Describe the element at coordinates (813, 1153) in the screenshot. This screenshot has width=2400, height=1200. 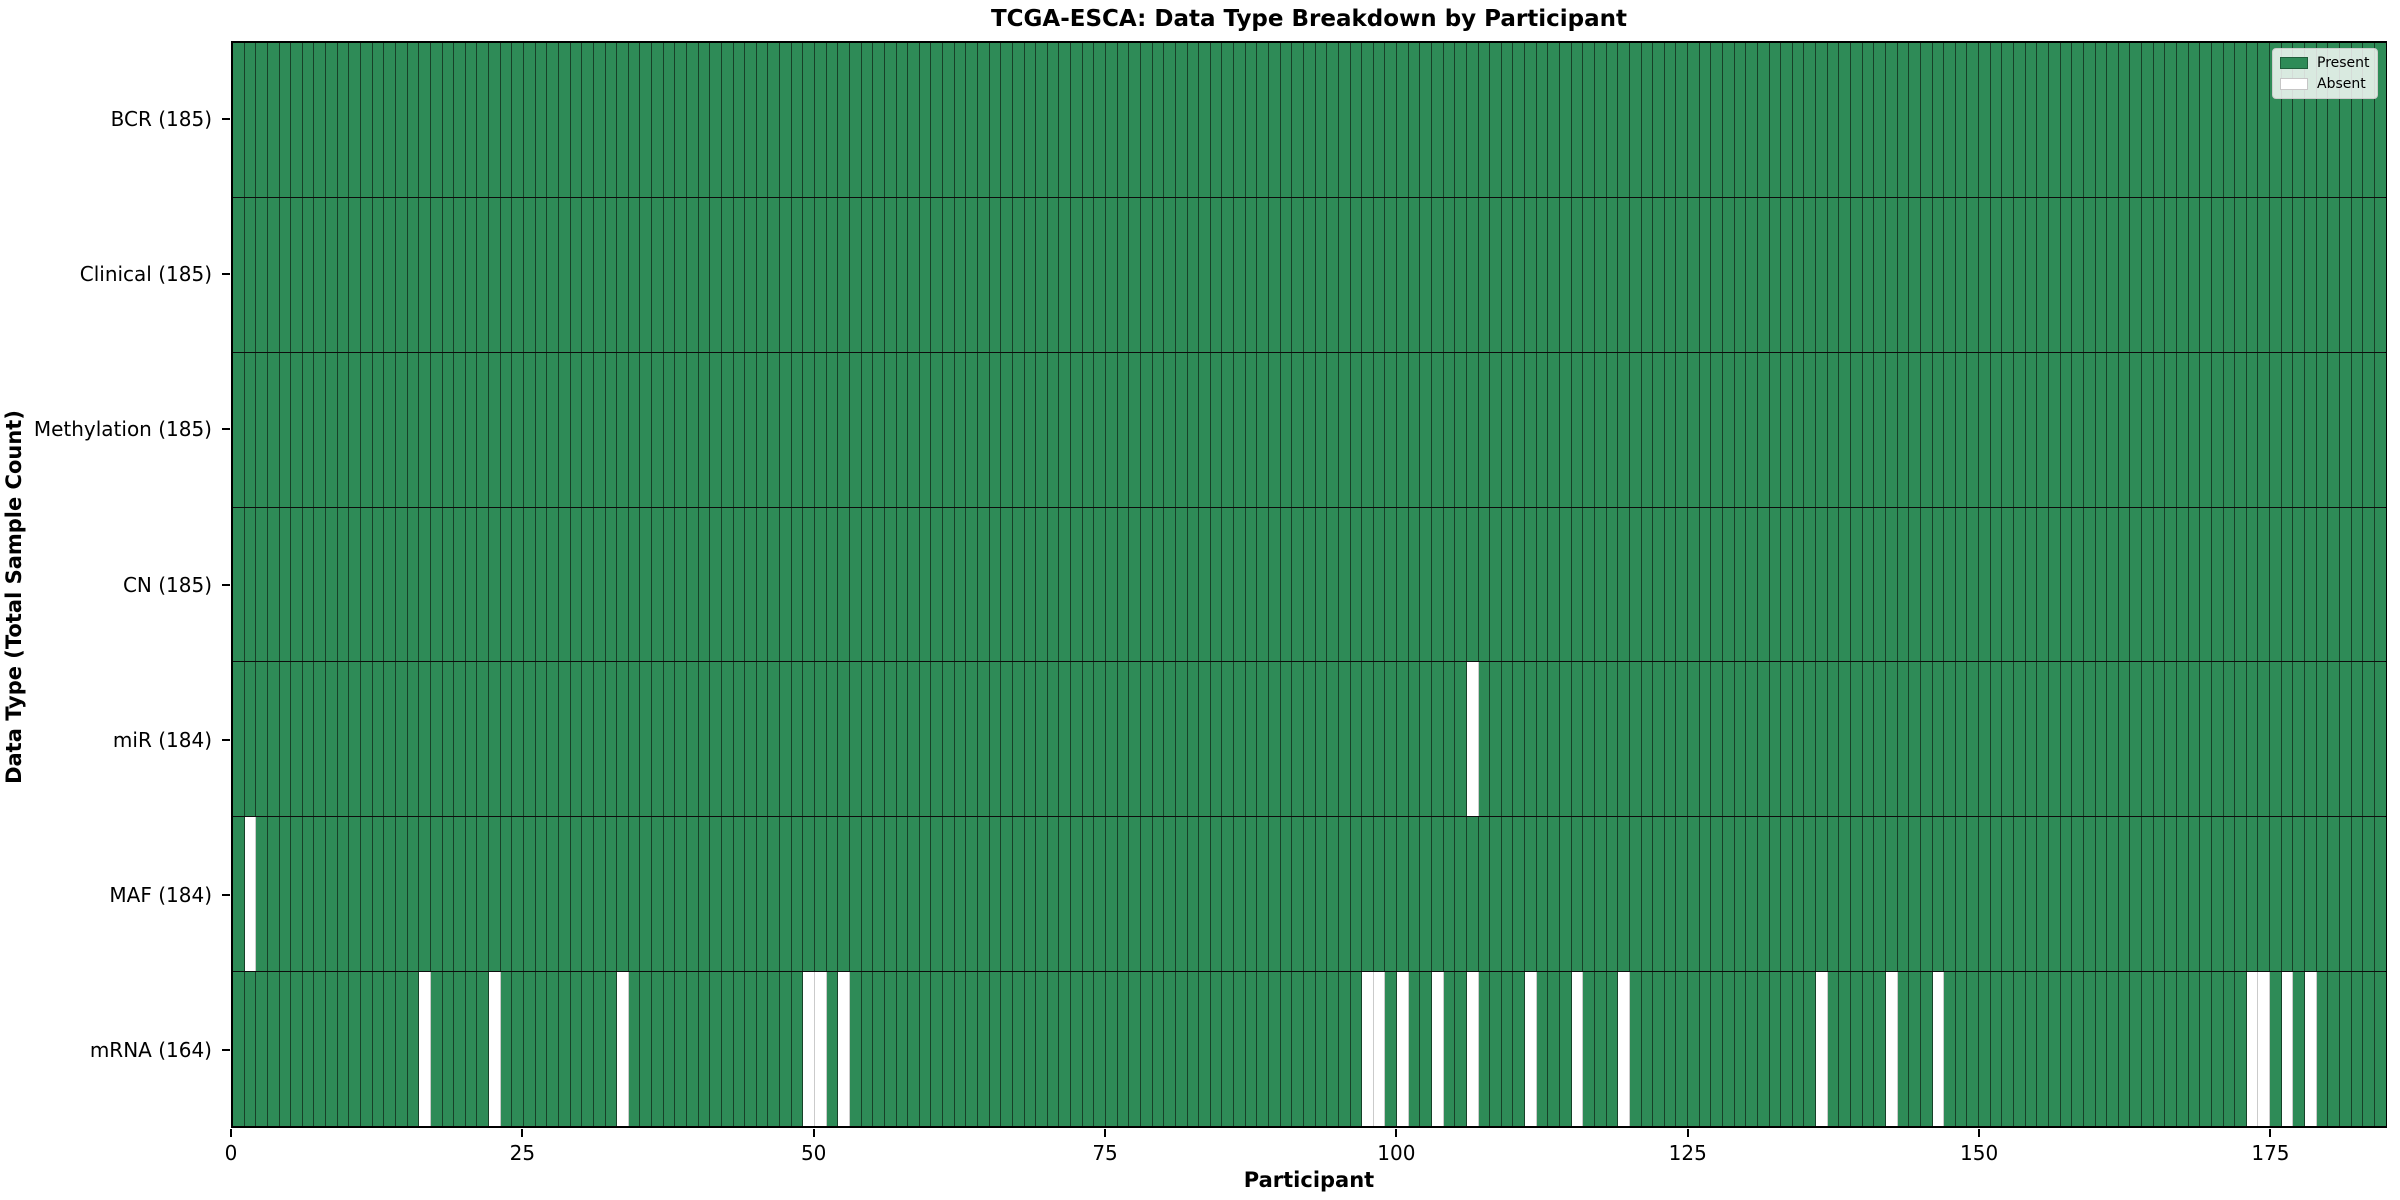
I see `x-tick-label-50: 50` at that location.